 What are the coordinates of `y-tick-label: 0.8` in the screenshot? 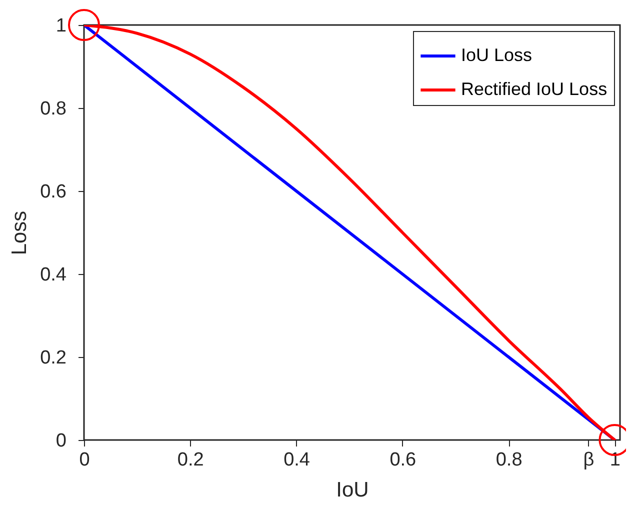 It's located at (53, 109).